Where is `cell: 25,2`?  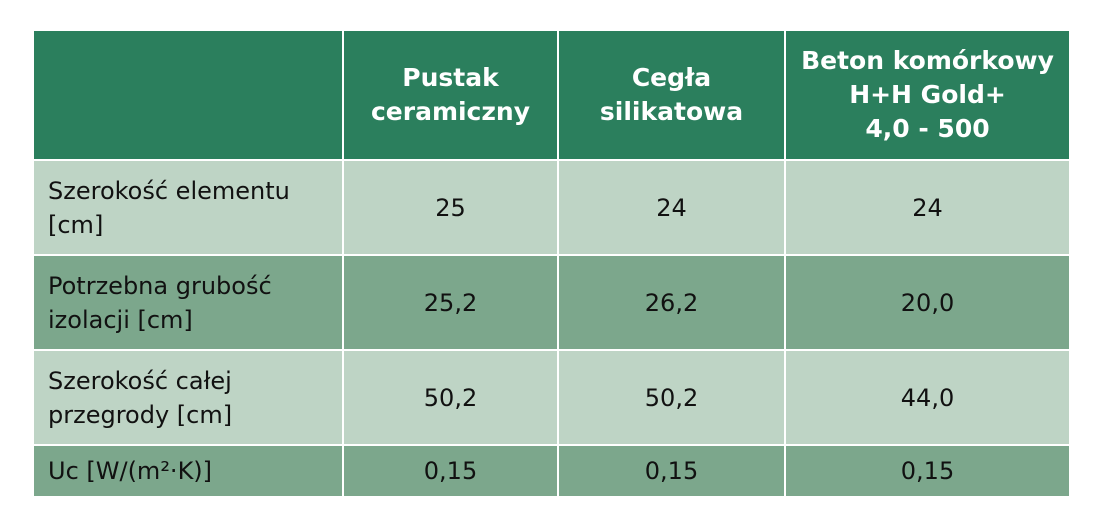
cell: 25,2 is located at coordinates (450, 302).